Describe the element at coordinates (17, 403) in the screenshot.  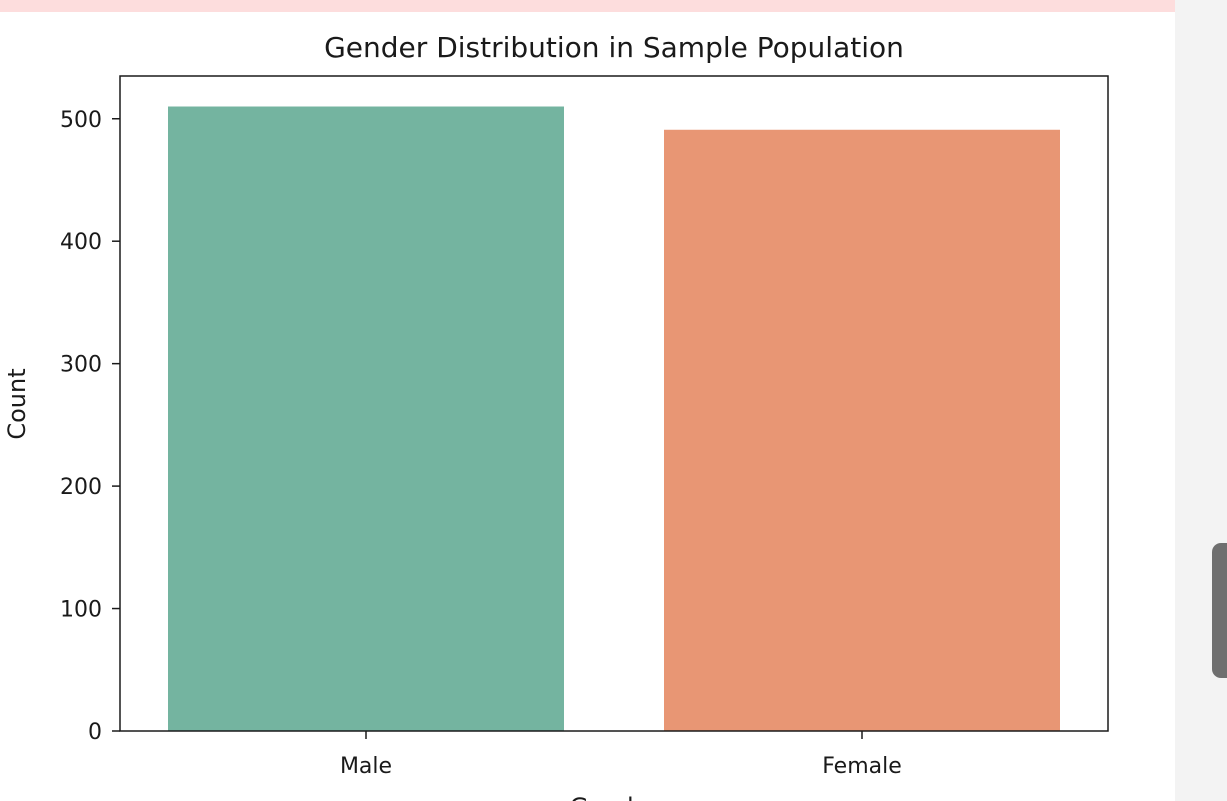
I see `y-axis-label: Count` at that location.